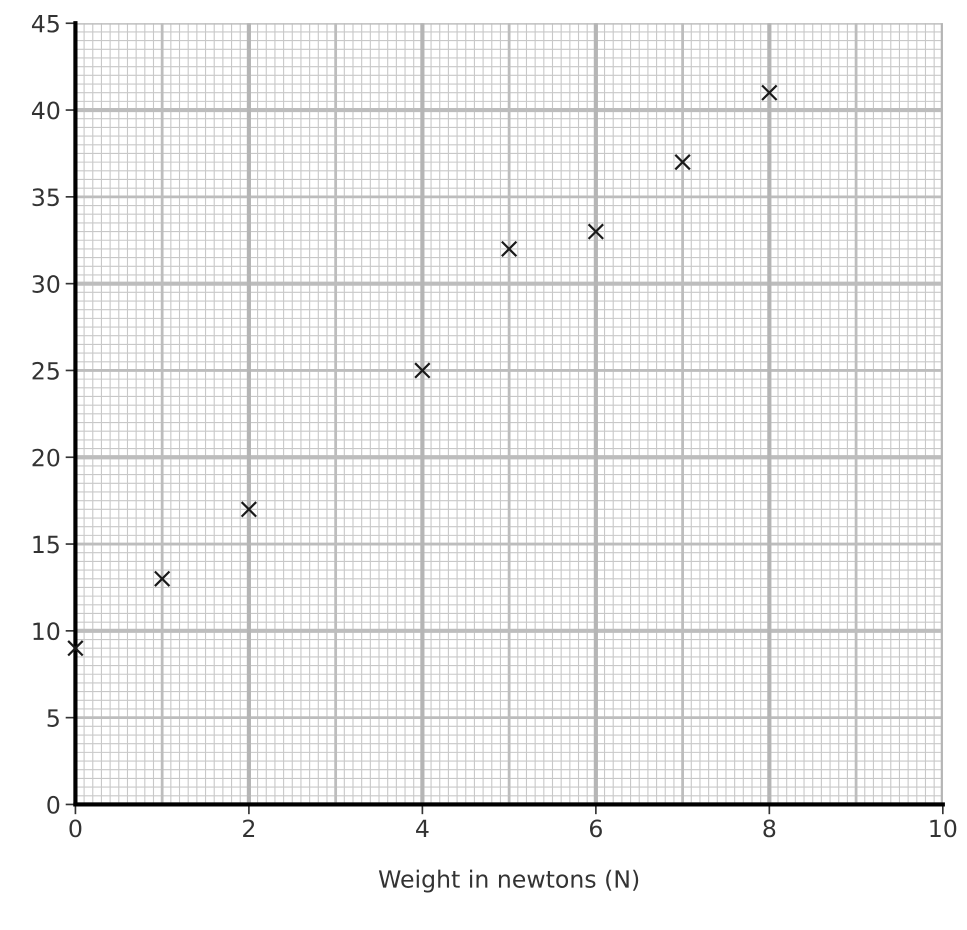  What do you see at coordinates (45, 197) in the screenshot?
I see `y-tick-label: 35` at bounding box center [45, 197].